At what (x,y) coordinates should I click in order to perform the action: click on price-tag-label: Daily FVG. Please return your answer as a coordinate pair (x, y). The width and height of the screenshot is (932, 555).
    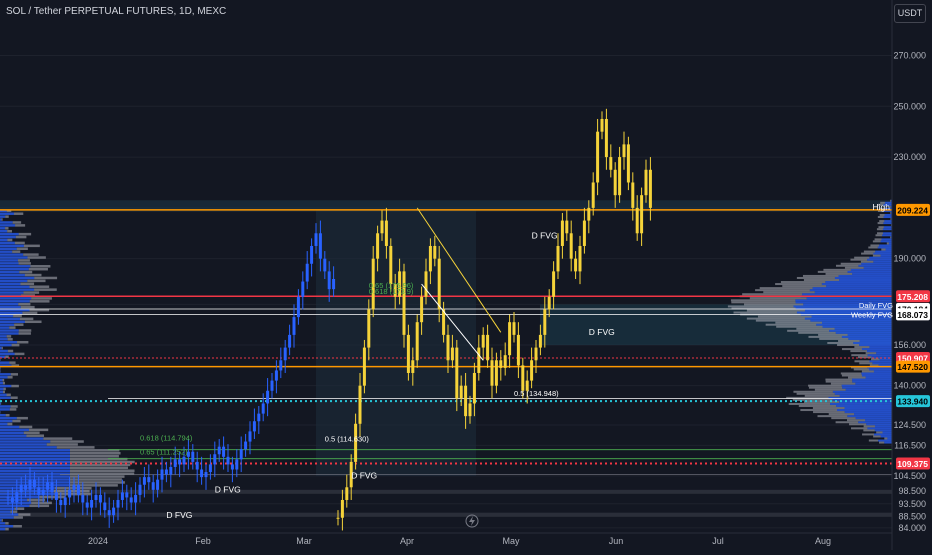
    Looking at the image, I should click on (876, 305).